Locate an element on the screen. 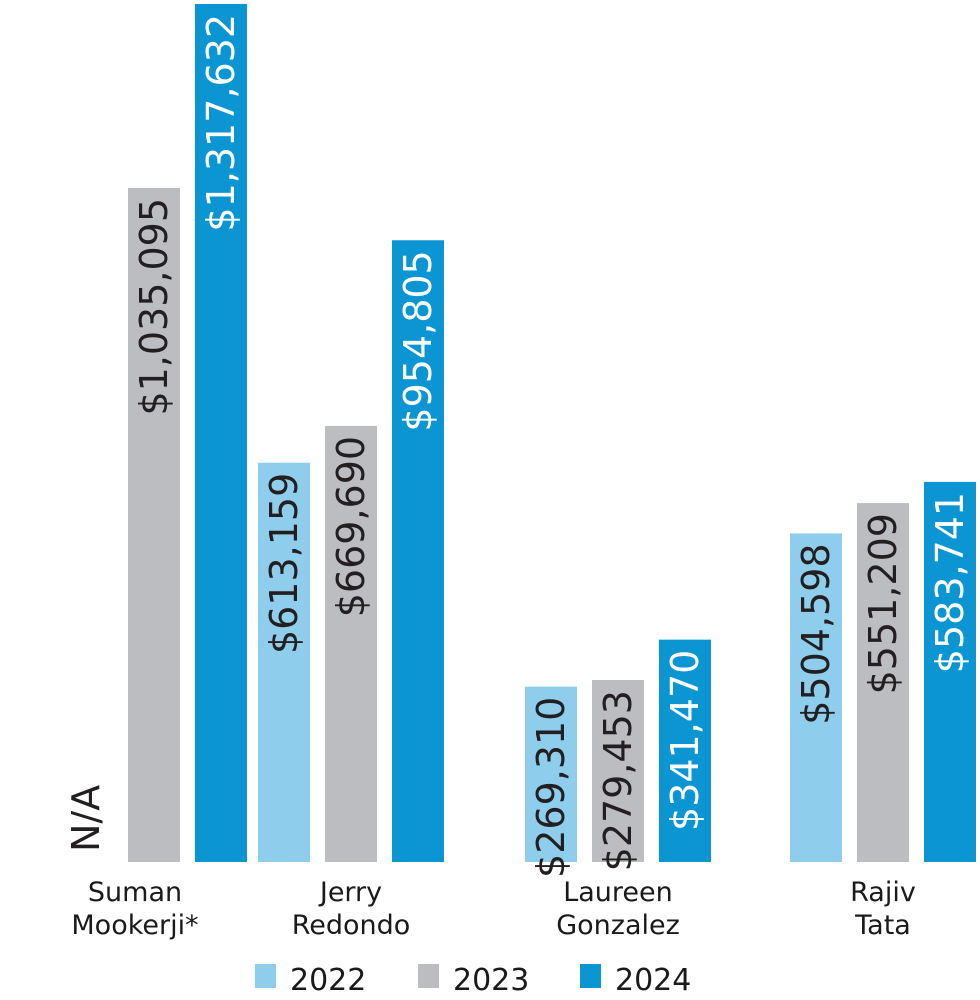 The width and height of the screenshot is (980, 1000). category-label: Mookerji* is located at coordinates (134, 925).